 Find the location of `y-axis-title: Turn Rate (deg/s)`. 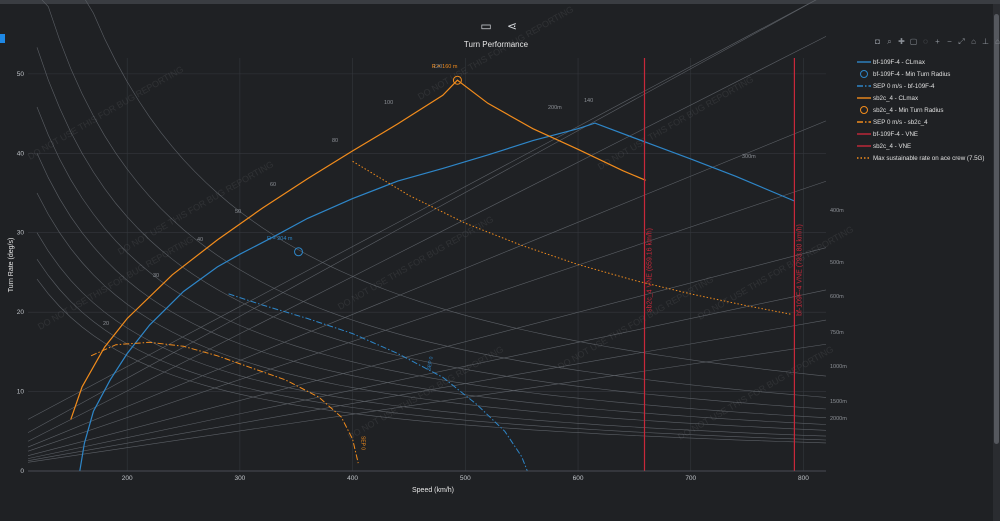

y-axis-title: Turn Rate (deg/s) is located at coordinates (11, 265).